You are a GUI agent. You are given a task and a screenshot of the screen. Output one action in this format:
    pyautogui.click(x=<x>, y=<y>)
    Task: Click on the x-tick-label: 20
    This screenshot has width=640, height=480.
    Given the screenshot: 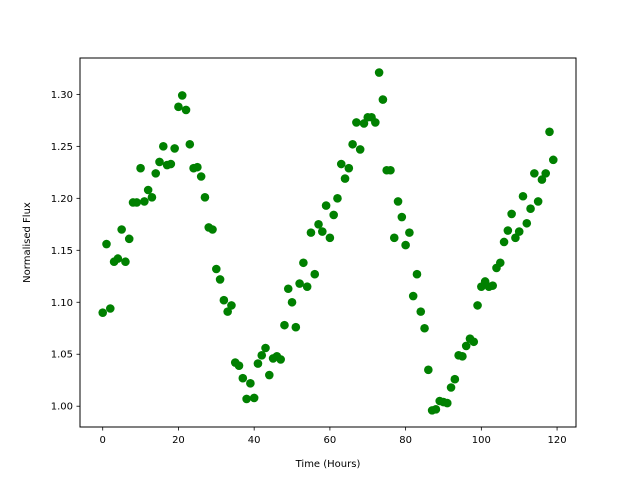 What is the action you would take?
    pyautogui.click(x=178, y=440)
    